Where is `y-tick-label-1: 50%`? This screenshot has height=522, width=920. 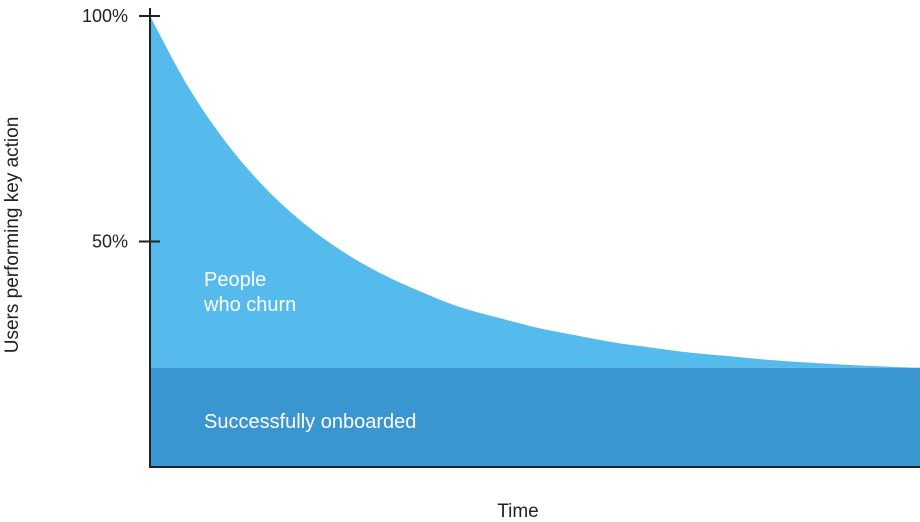 y-tick-label-1: 50% is located at coordinates (110, 242).